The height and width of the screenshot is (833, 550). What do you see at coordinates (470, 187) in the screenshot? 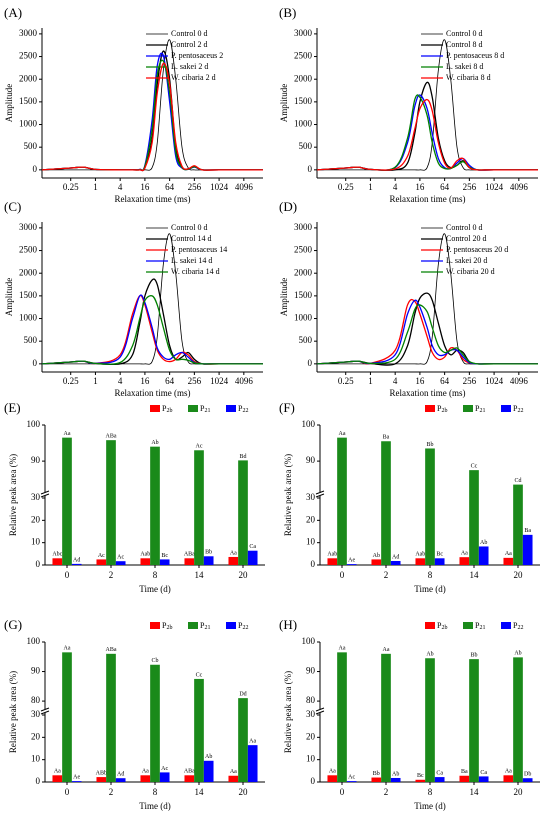
I see `x-tick-label: 256` at bounding box center [470, 187].